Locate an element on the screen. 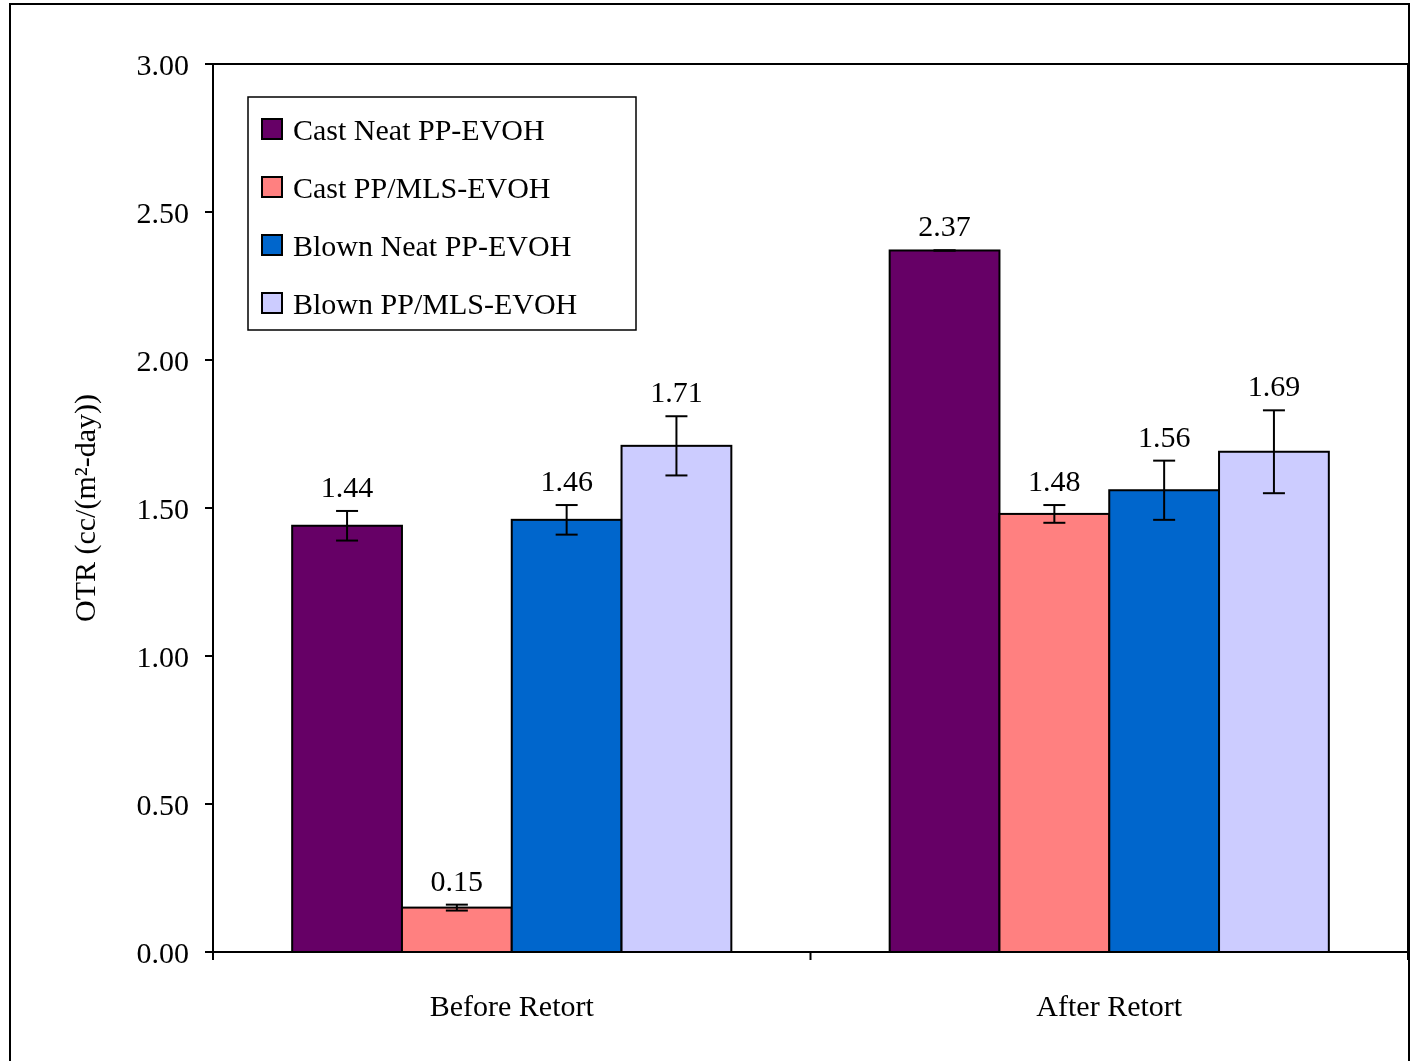 This screenshot has width=1419, height=1061. y-tick-label: 2.00 is located at coordinates (162, 360).